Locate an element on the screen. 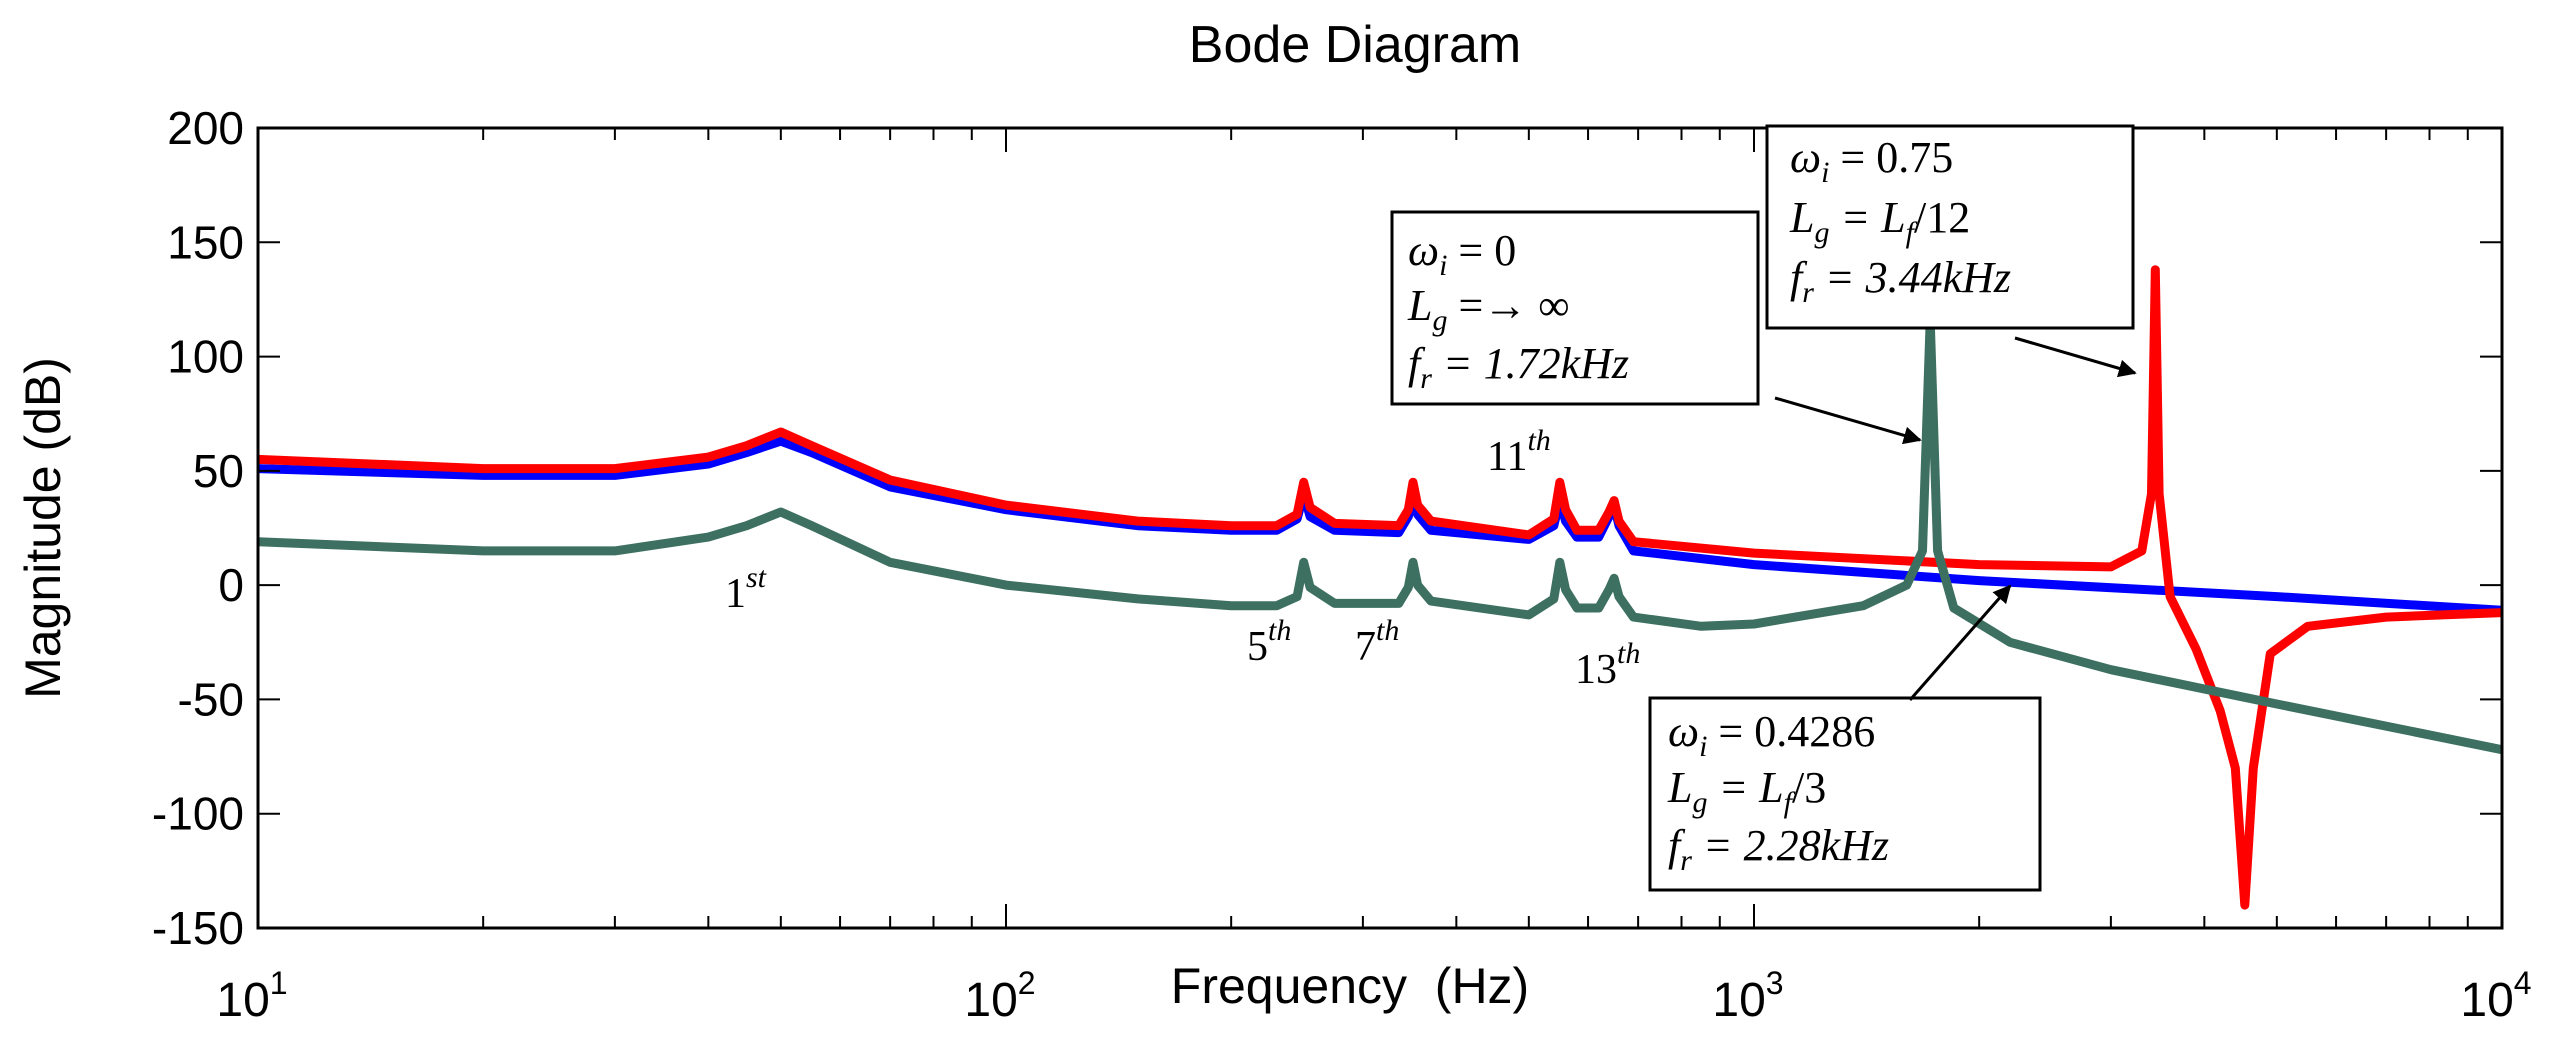 Image resolution: width=2555 pixels, height=1038 pixels. annotation-wi-075-box is located at coordinates (1950, 227).